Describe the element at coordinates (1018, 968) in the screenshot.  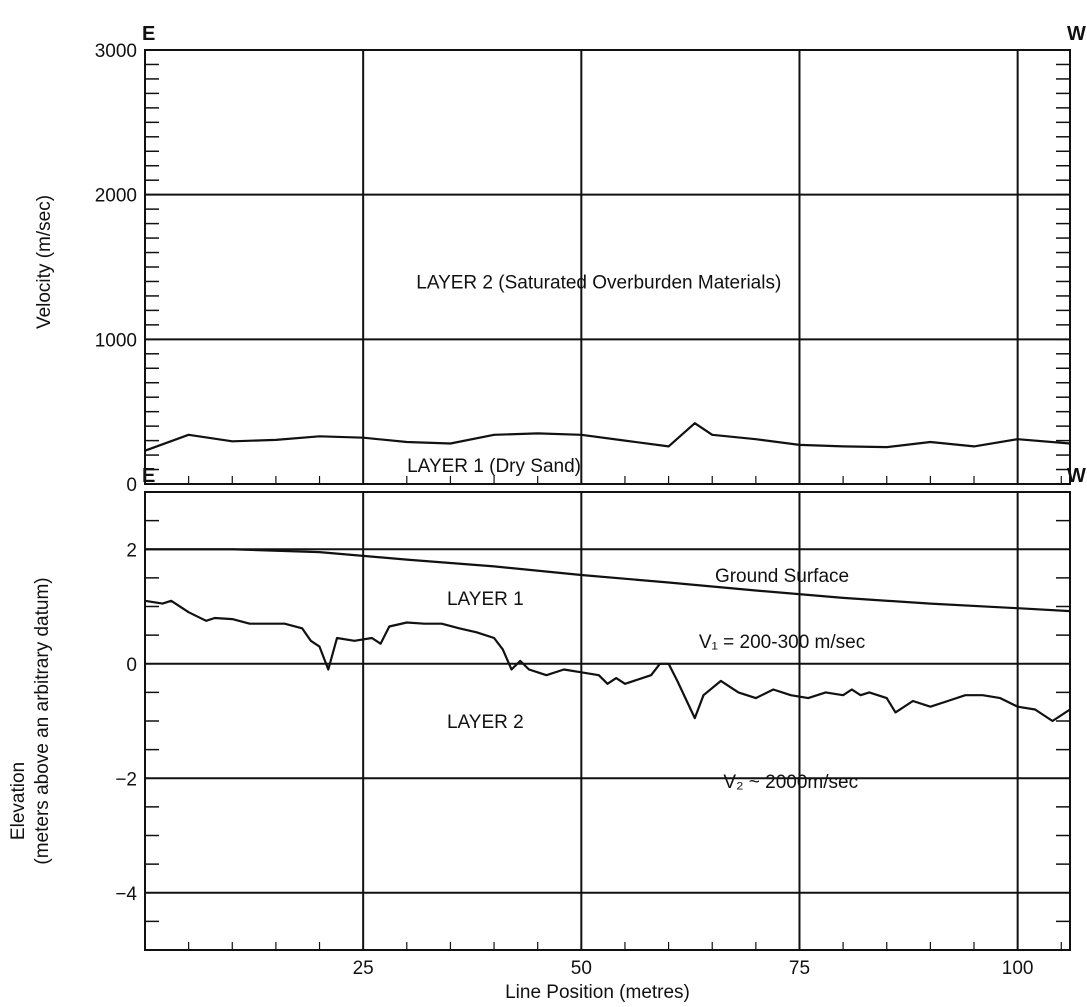
I see `x-tick-label: 100` at that location.